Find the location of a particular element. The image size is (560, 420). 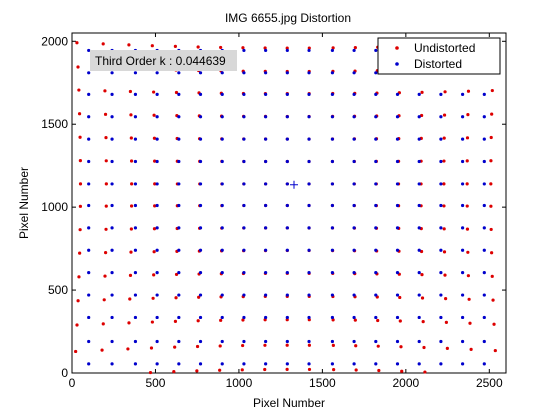

legend-label-undistorted: Undistorted is located at coordinates (444, 48).